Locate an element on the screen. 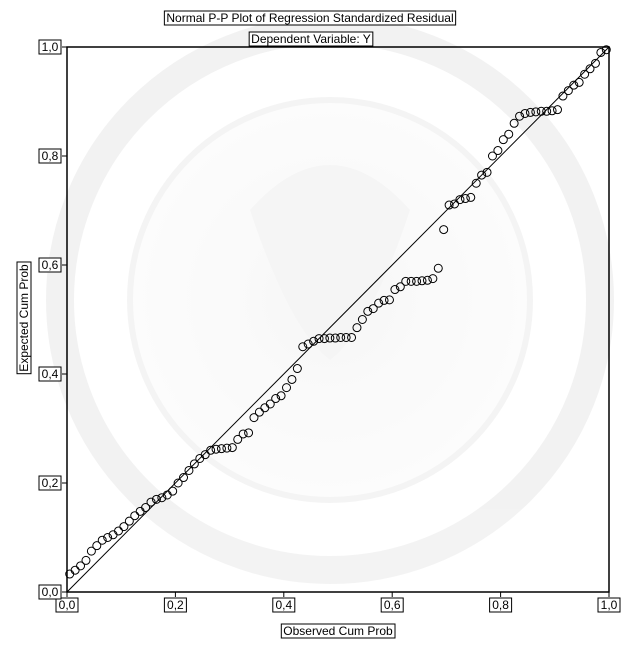 The image size is (621, 649). x-tick-label: 0,8 is located at coordinates (500, 605).